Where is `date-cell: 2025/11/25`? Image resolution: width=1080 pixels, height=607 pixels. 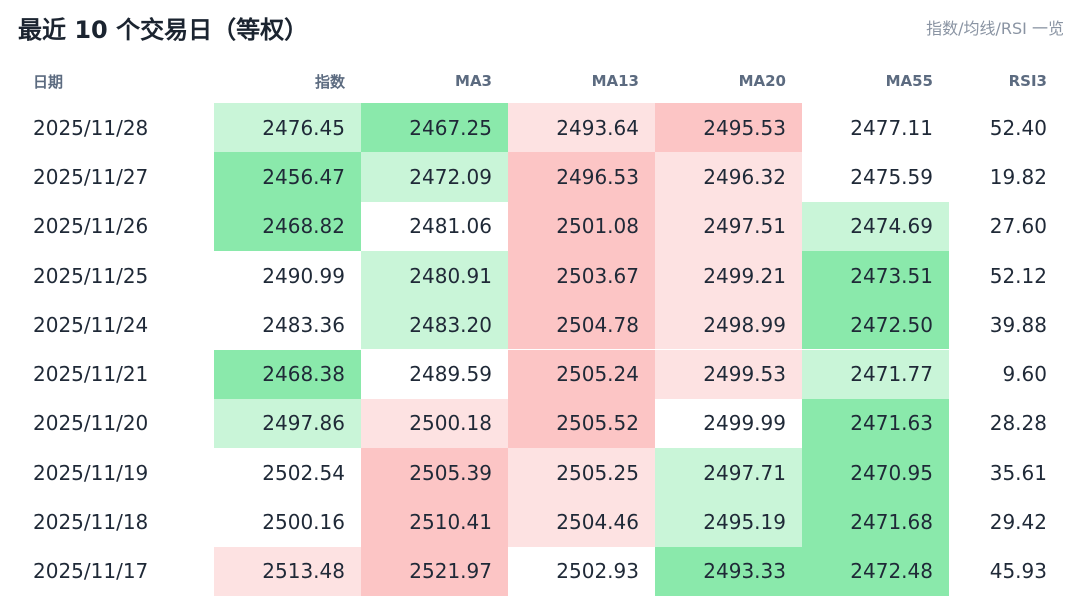
date-cell: 2025/11/25 is located at coordinates (91, 275).